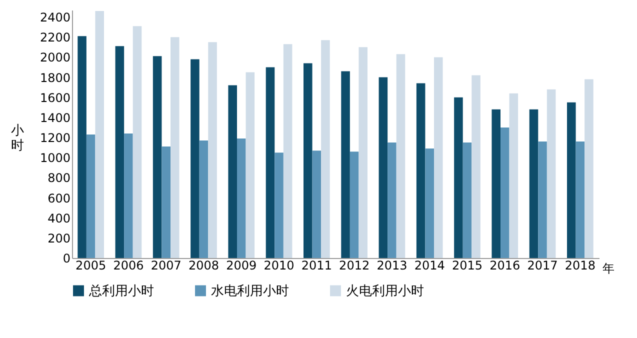 The height and width of the screenshot is (338, 637). Describe the element at coordinates (316, 265) in the screenshot. I see `x-tick-label: 2011` at that location.